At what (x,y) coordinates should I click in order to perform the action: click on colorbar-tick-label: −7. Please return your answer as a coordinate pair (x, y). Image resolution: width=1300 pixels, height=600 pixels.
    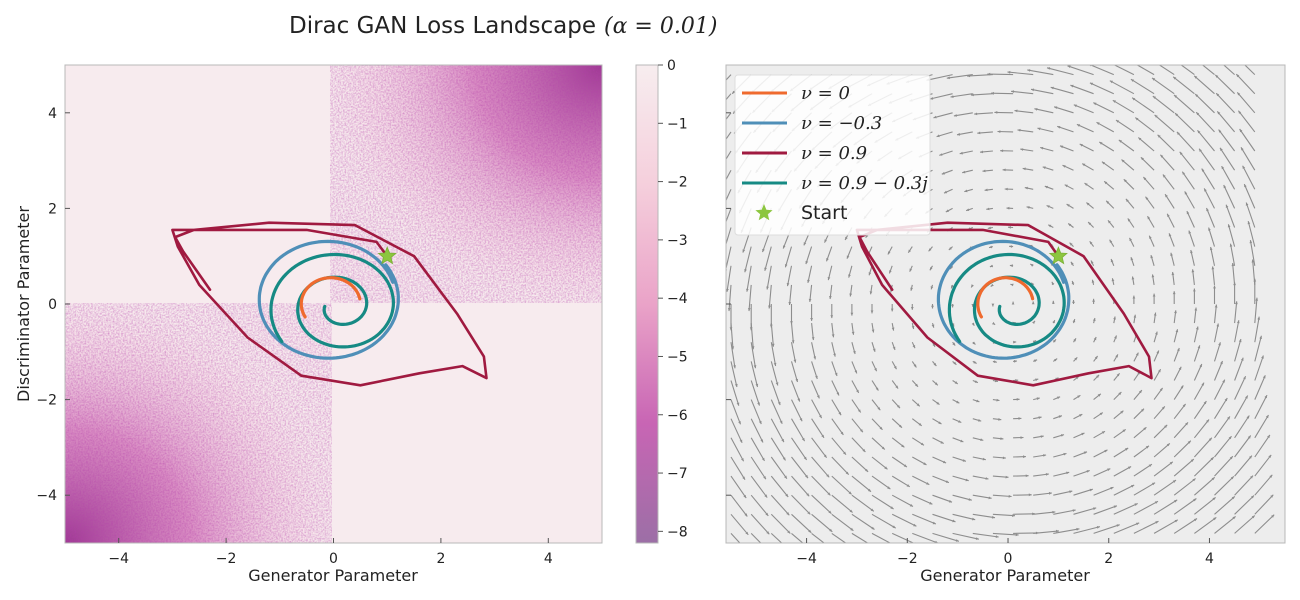
    Looking at the image, I should click on (677, 474).